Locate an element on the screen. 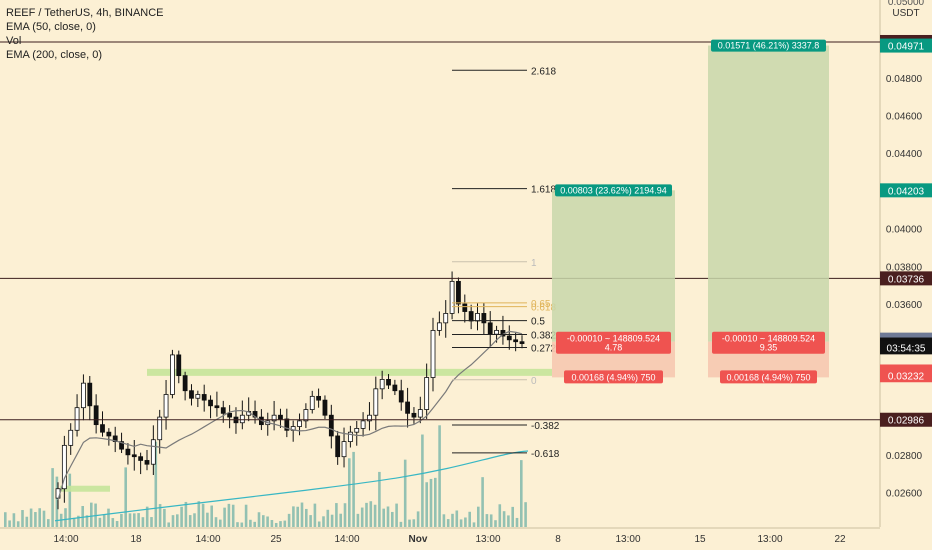 This screenshot has width=932, height=550. position-pnl: -0.00010 ~ 148809.524 is located at coordinates (613, 339).